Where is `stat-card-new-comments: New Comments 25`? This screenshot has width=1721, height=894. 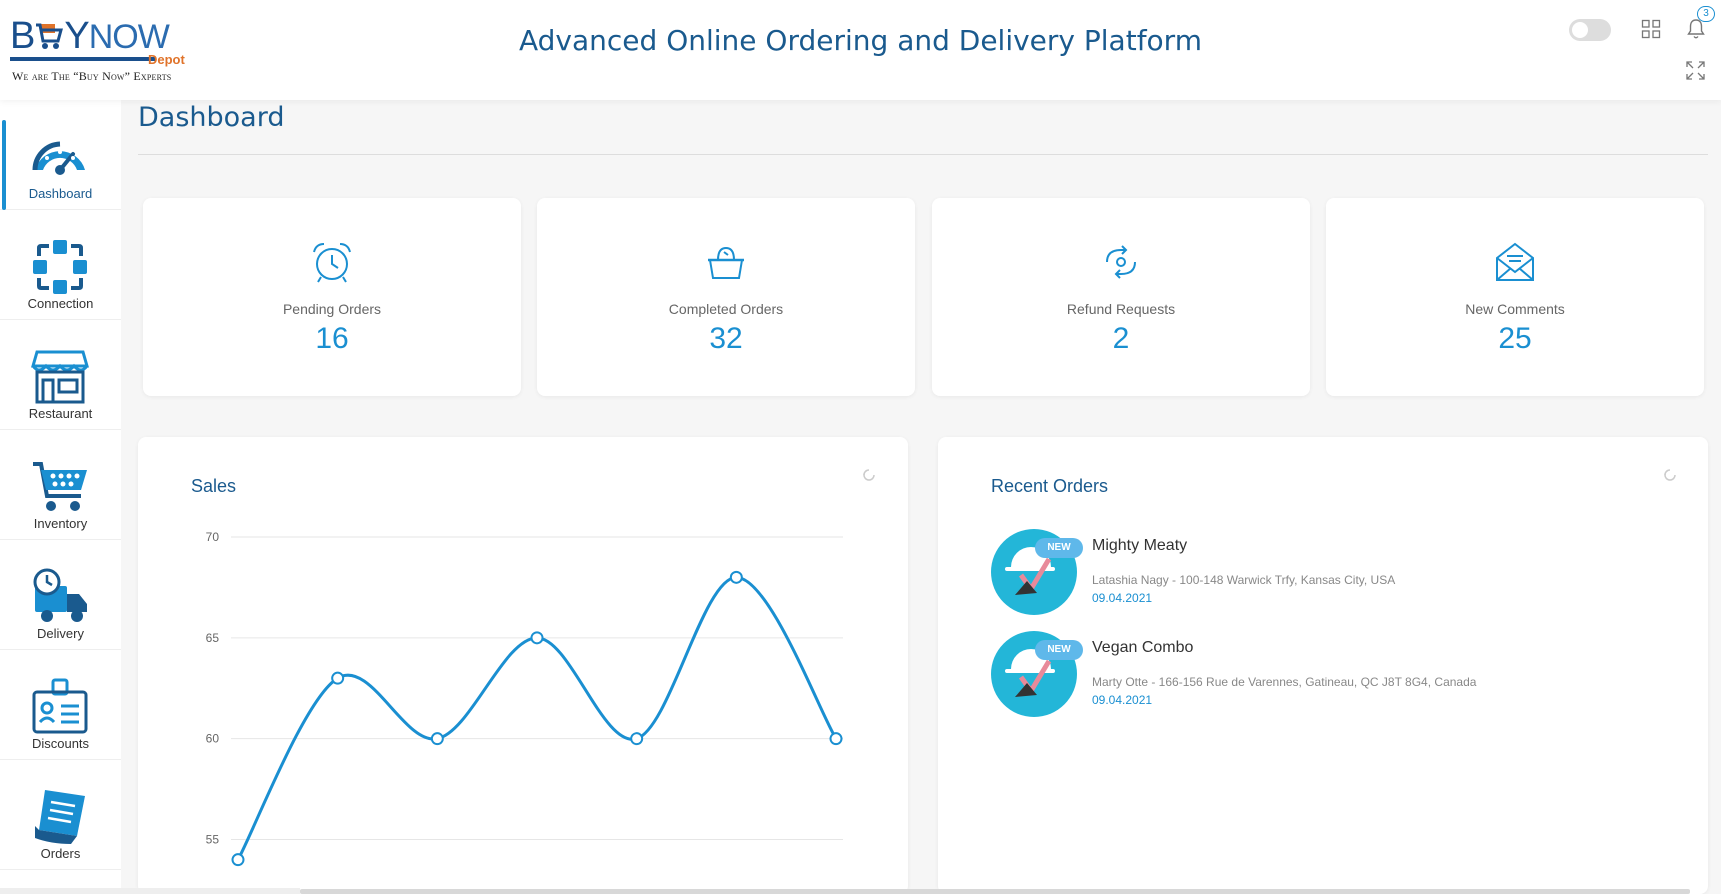 stat-card-new-comments: New Comments 25 is located at coordinates (1515, 297).